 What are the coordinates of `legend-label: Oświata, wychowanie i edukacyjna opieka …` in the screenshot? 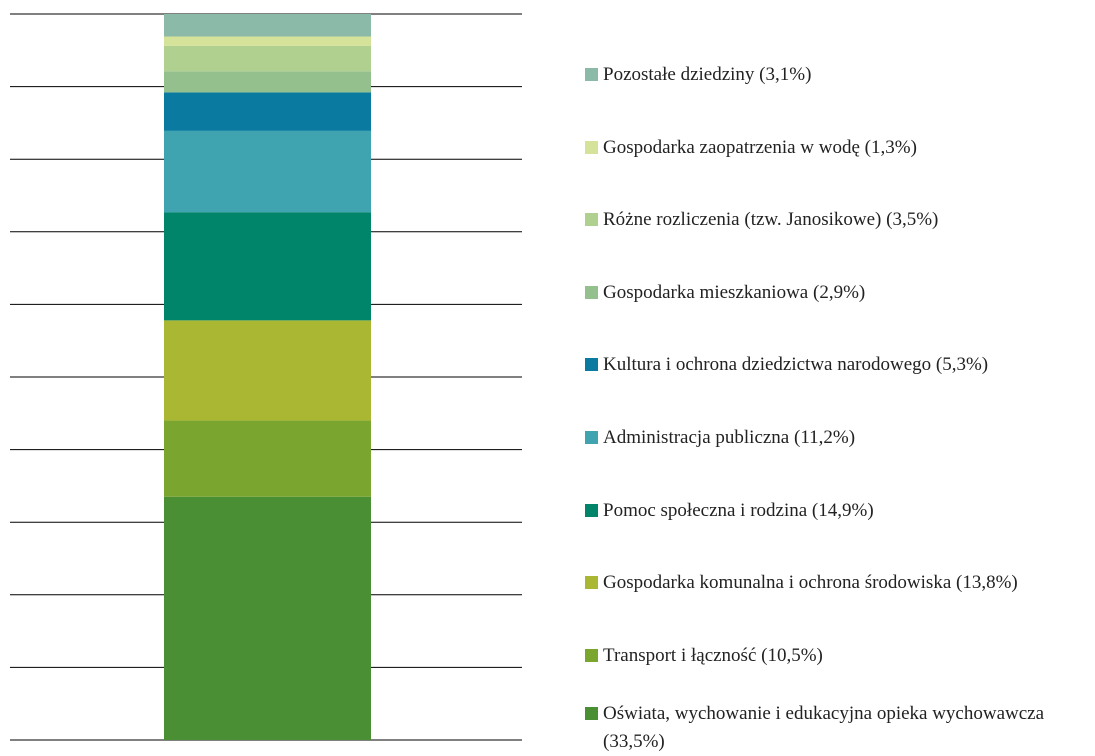 It's located at (824, 728).